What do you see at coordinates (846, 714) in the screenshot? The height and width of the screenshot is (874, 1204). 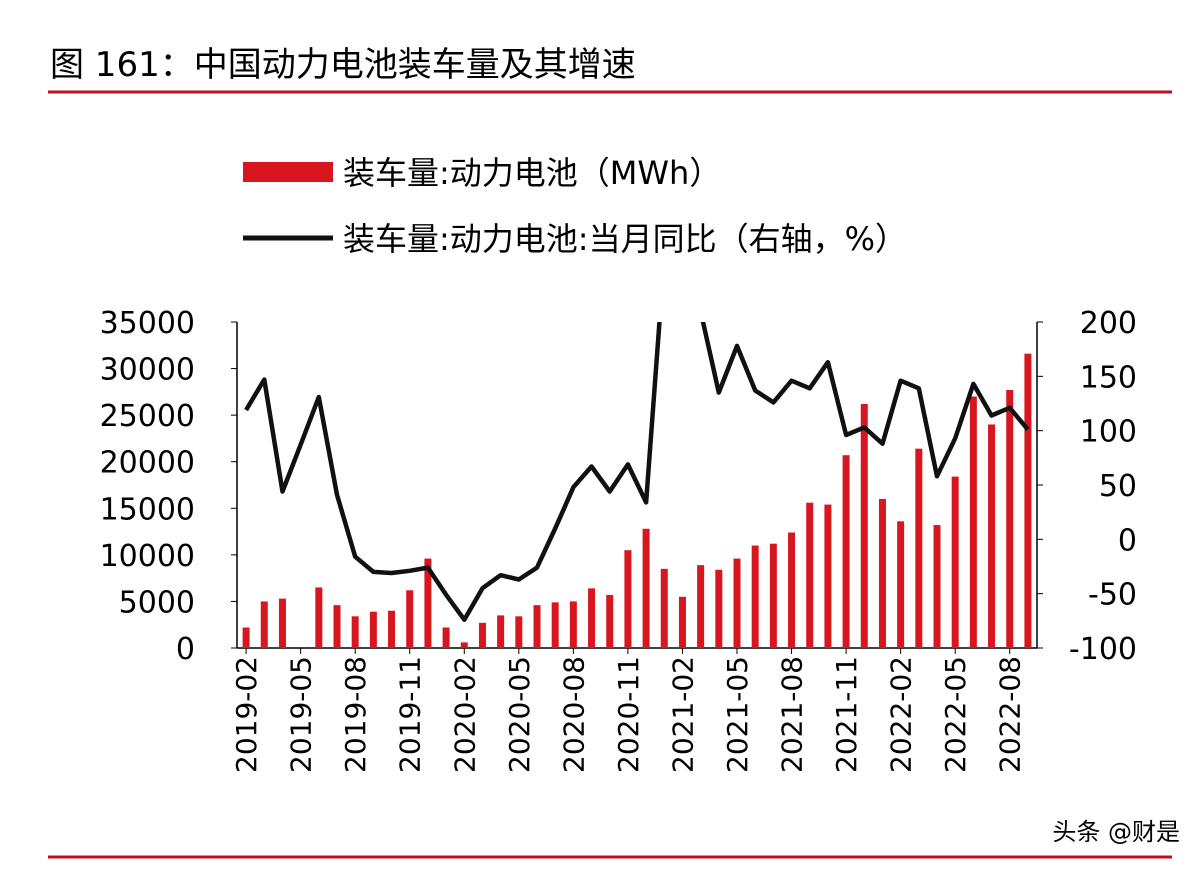 I see `x-tick-label: 2021-11` at bounding box center [846, 714].